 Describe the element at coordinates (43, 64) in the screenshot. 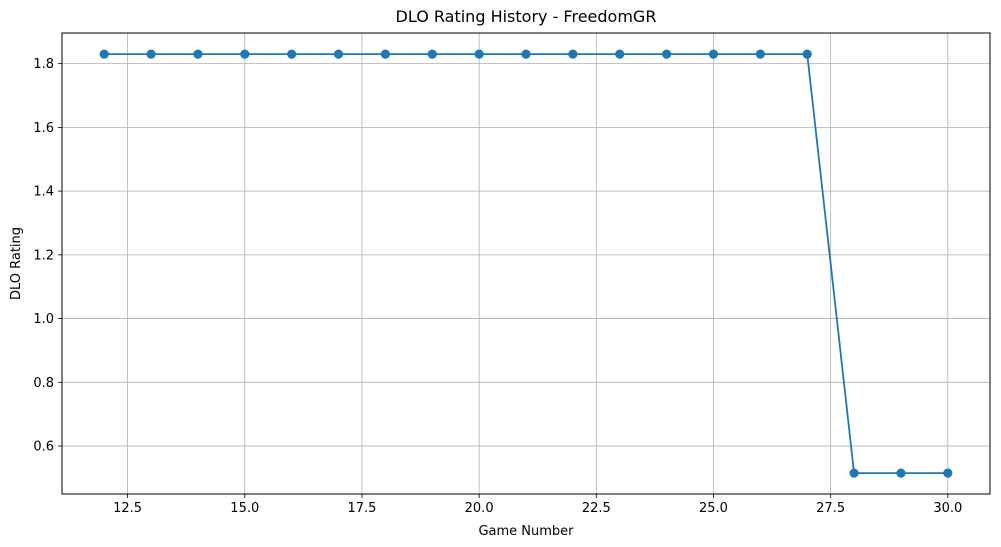

I see `y-tick-label: 1.8` at that location.